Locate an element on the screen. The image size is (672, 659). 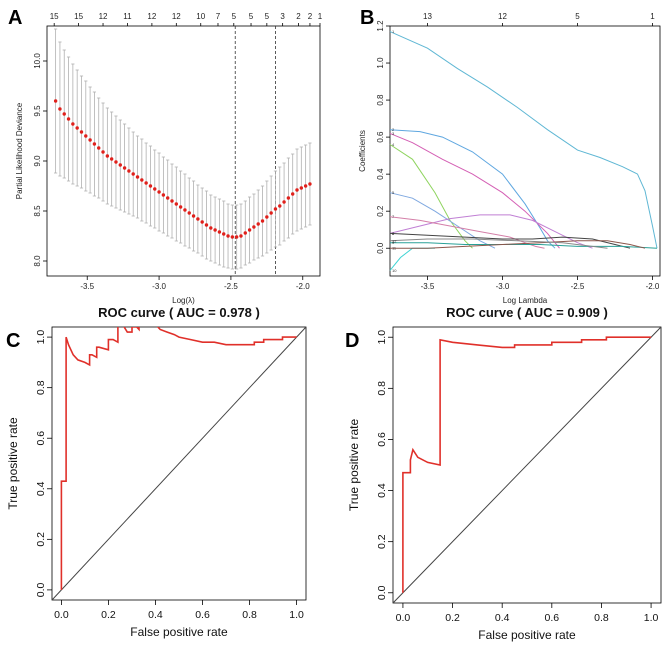
top-tick-label: 1 is located at coordinates (320, 16).